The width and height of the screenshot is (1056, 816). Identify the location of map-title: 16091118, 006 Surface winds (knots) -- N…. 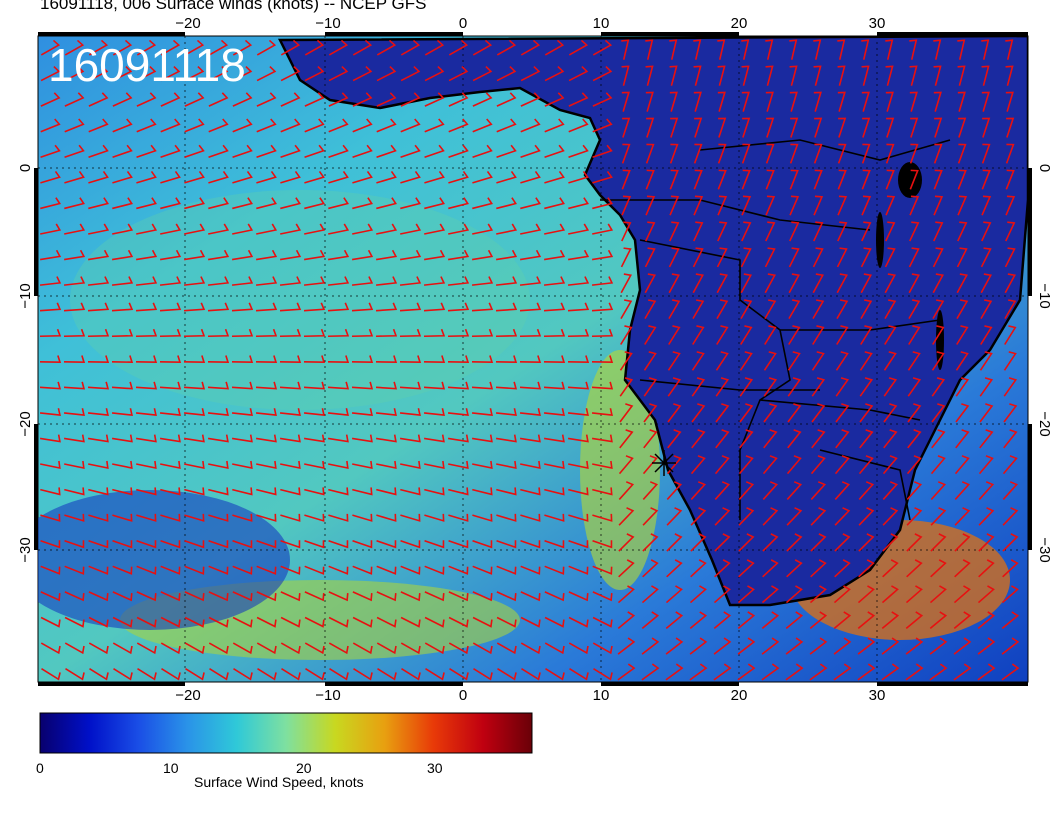
(233, 6).